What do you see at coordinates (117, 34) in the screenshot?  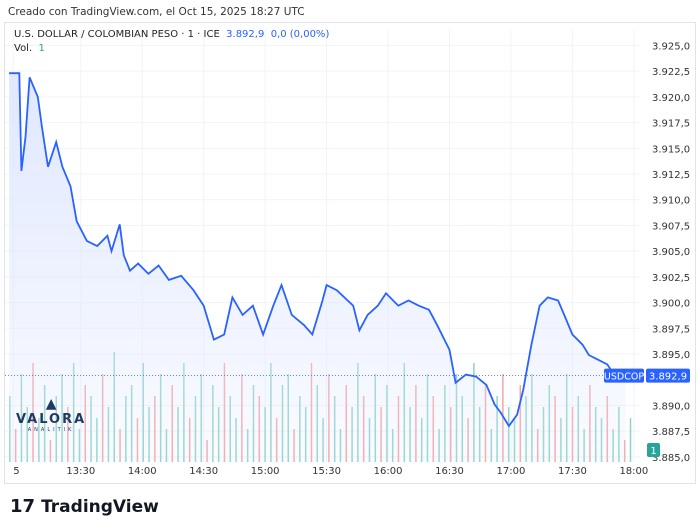 I see `symbol-title: U.S. DOLLAR / COLOMBIAN PESO · 1 · ICE` at bounding box center [117, 34].